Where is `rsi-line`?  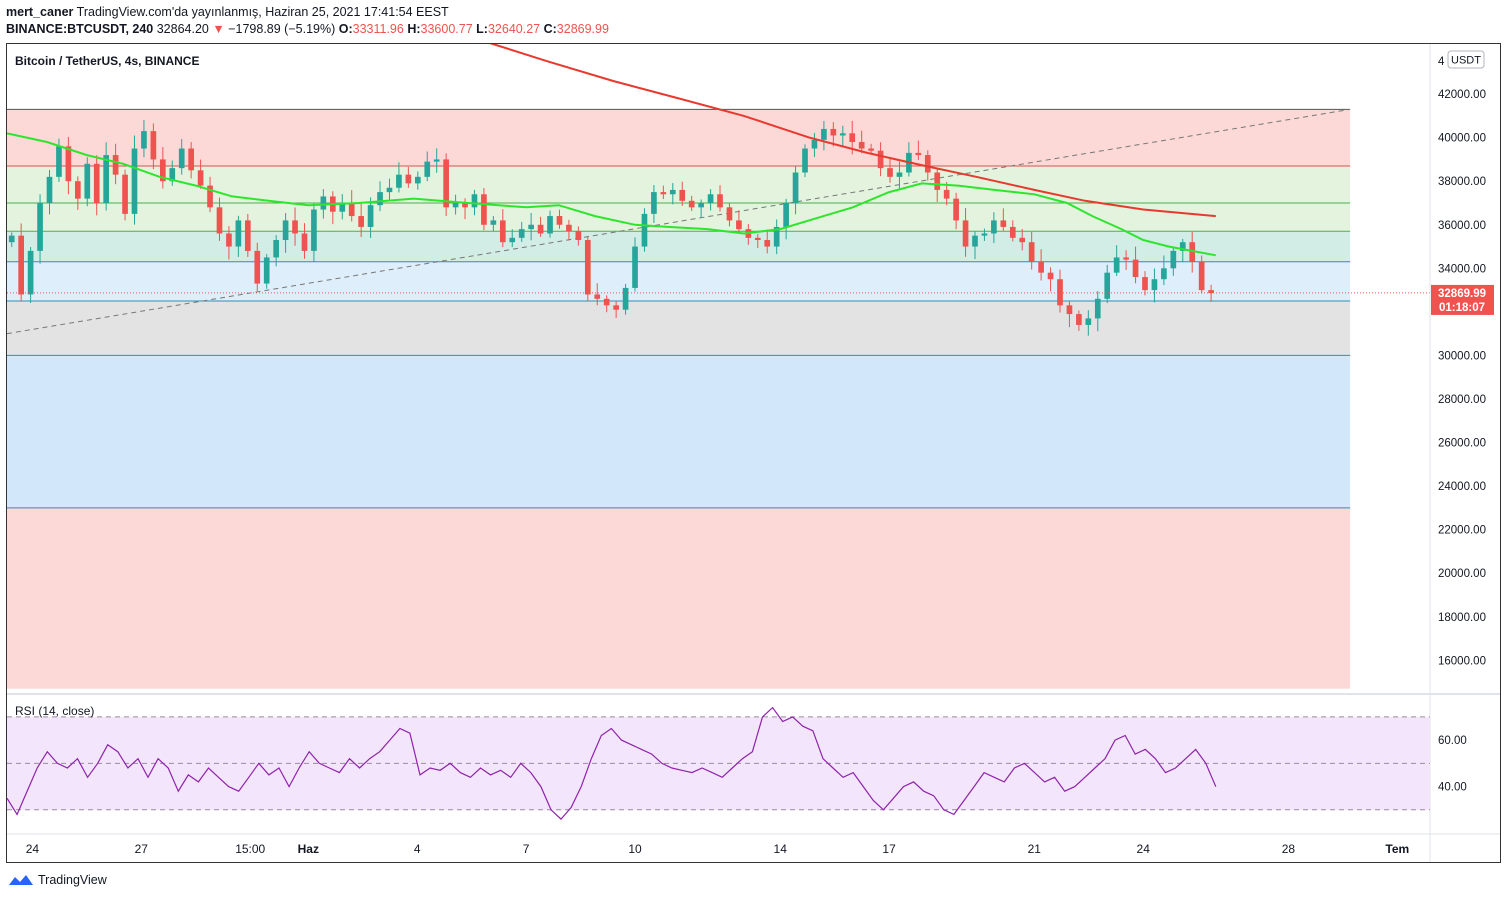 rsi-line is located at coordinates (612, 763).